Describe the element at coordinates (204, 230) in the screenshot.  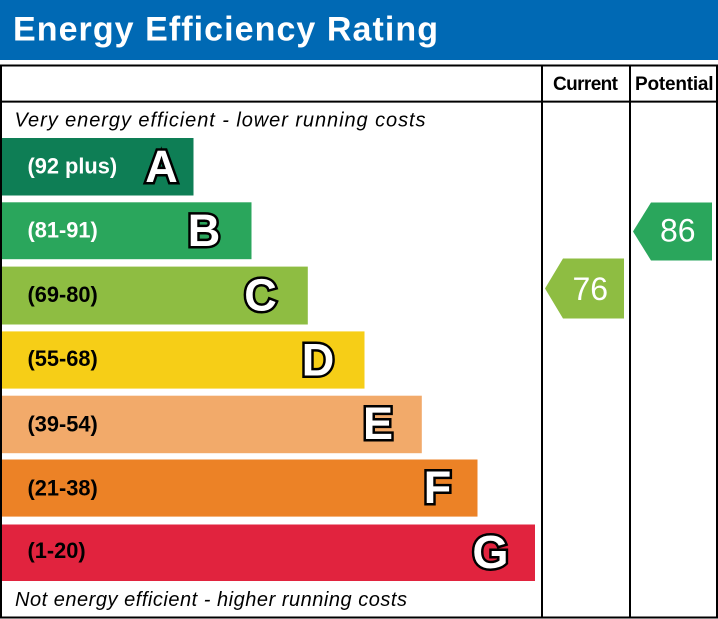
I see `svg-text: B` at that location.